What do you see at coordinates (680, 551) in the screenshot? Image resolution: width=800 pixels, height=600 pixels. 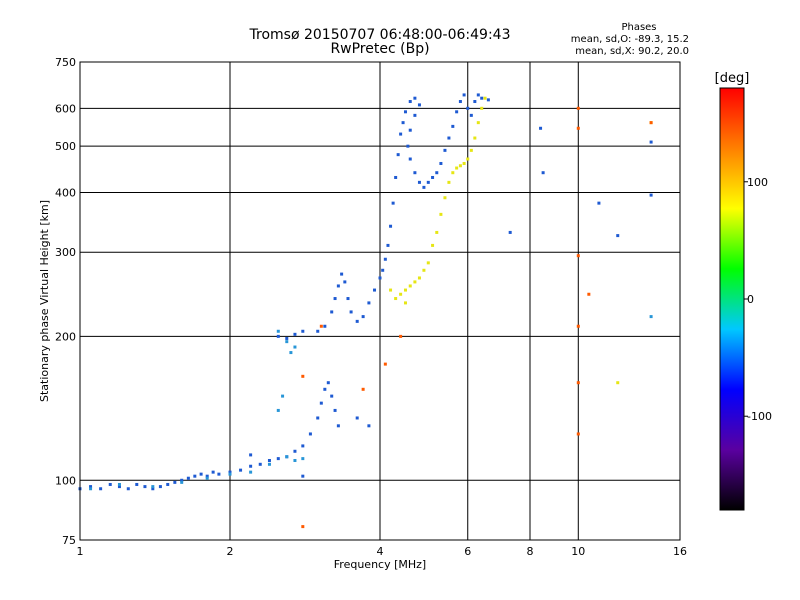 I see `x-tick-label: 16` at bounding box center [680, 551].